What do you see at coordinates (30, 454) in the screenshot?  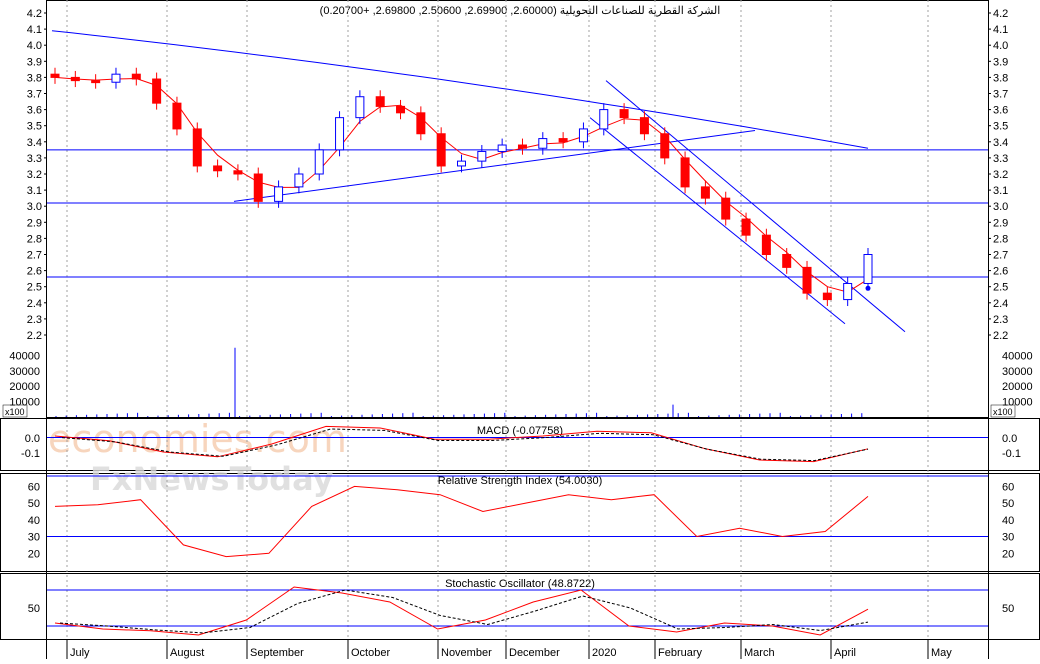 I see `macd-ytick-left: -0.1` at bounding box center [30, 454].